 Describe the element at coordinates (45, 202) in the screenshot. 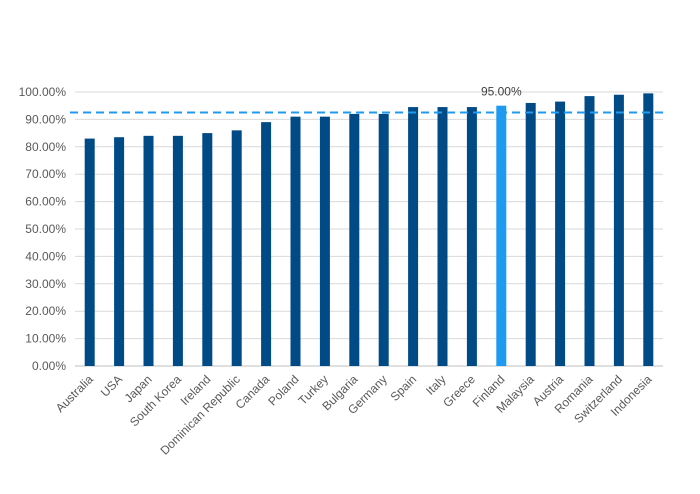

I see `y-tick-label: 60.00%` at that location.